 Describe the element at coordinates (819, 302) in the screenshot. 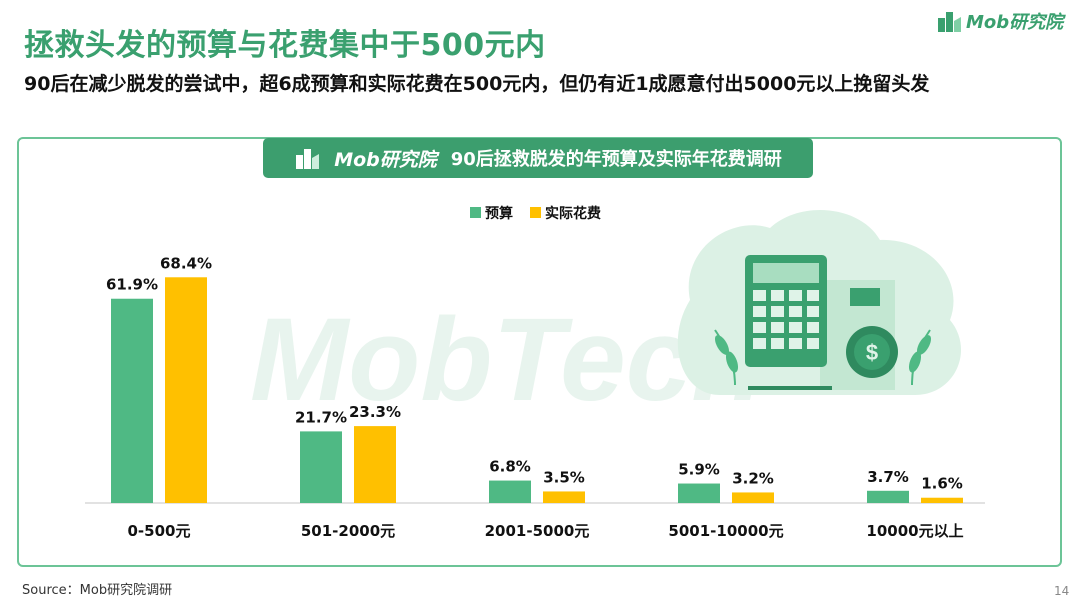

I see `calculator-illustration-icon: $` at that location.